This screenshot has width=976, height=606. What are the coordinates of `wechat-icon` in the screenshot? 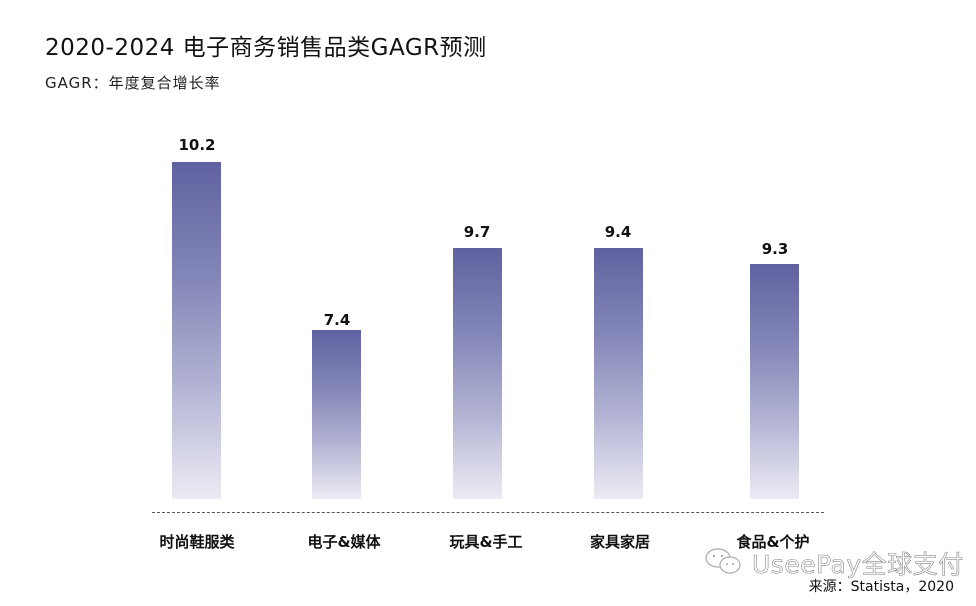 It's located at (723, 561).